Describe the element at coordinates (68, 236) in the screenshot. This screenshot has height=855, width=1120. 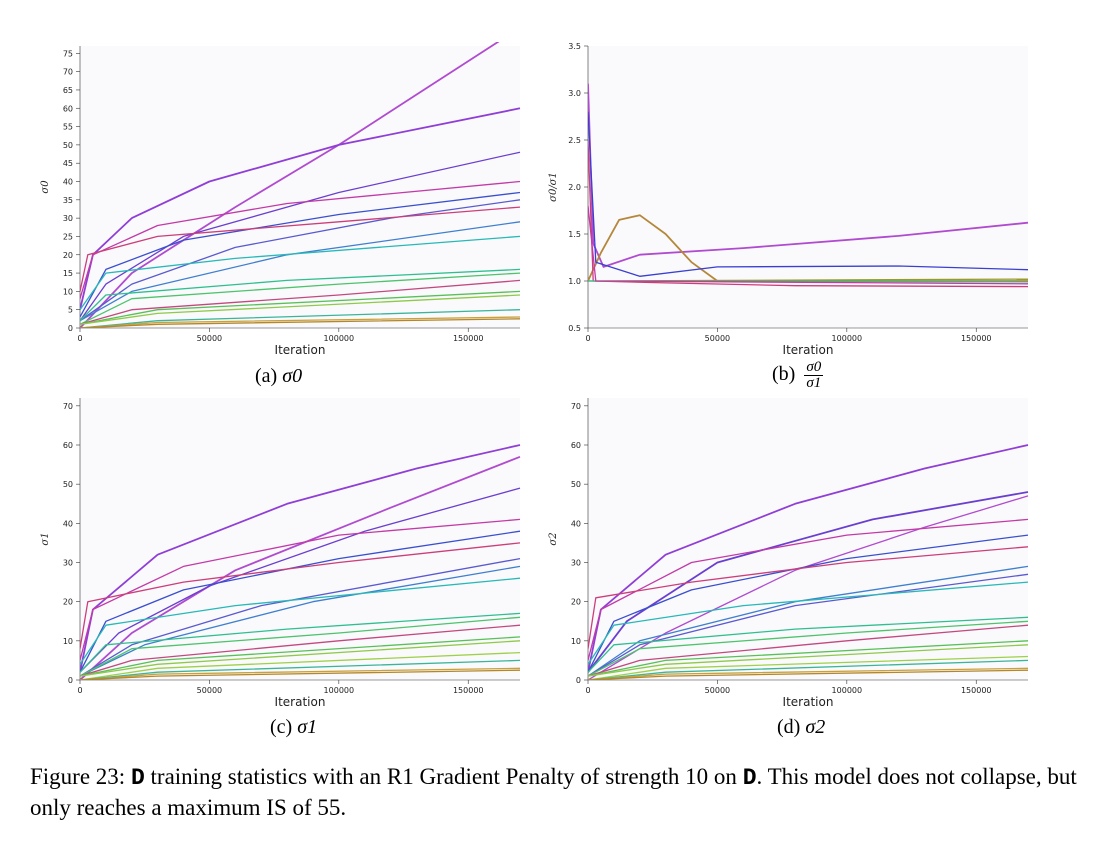
I see `y-tick-label: 25` at that location.